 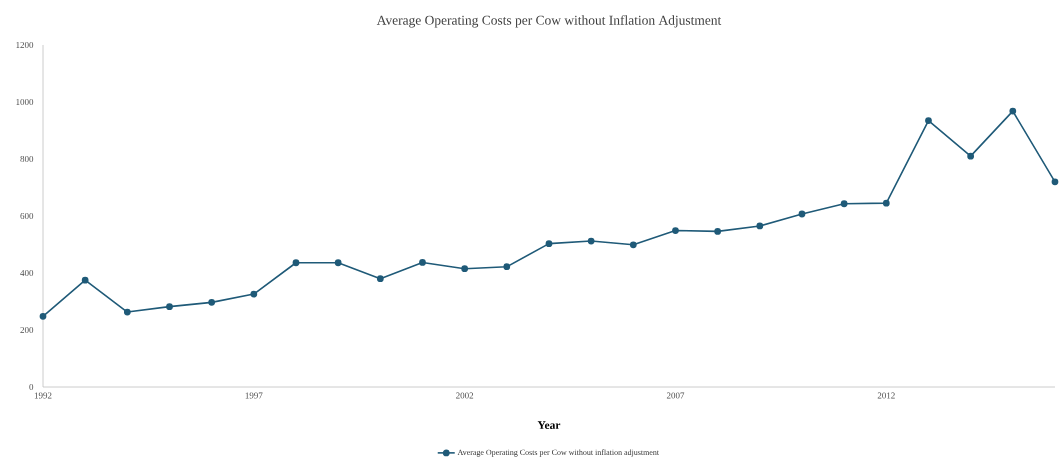 I want to click on x-tick-label: 1997, so click(x=254, y=395).